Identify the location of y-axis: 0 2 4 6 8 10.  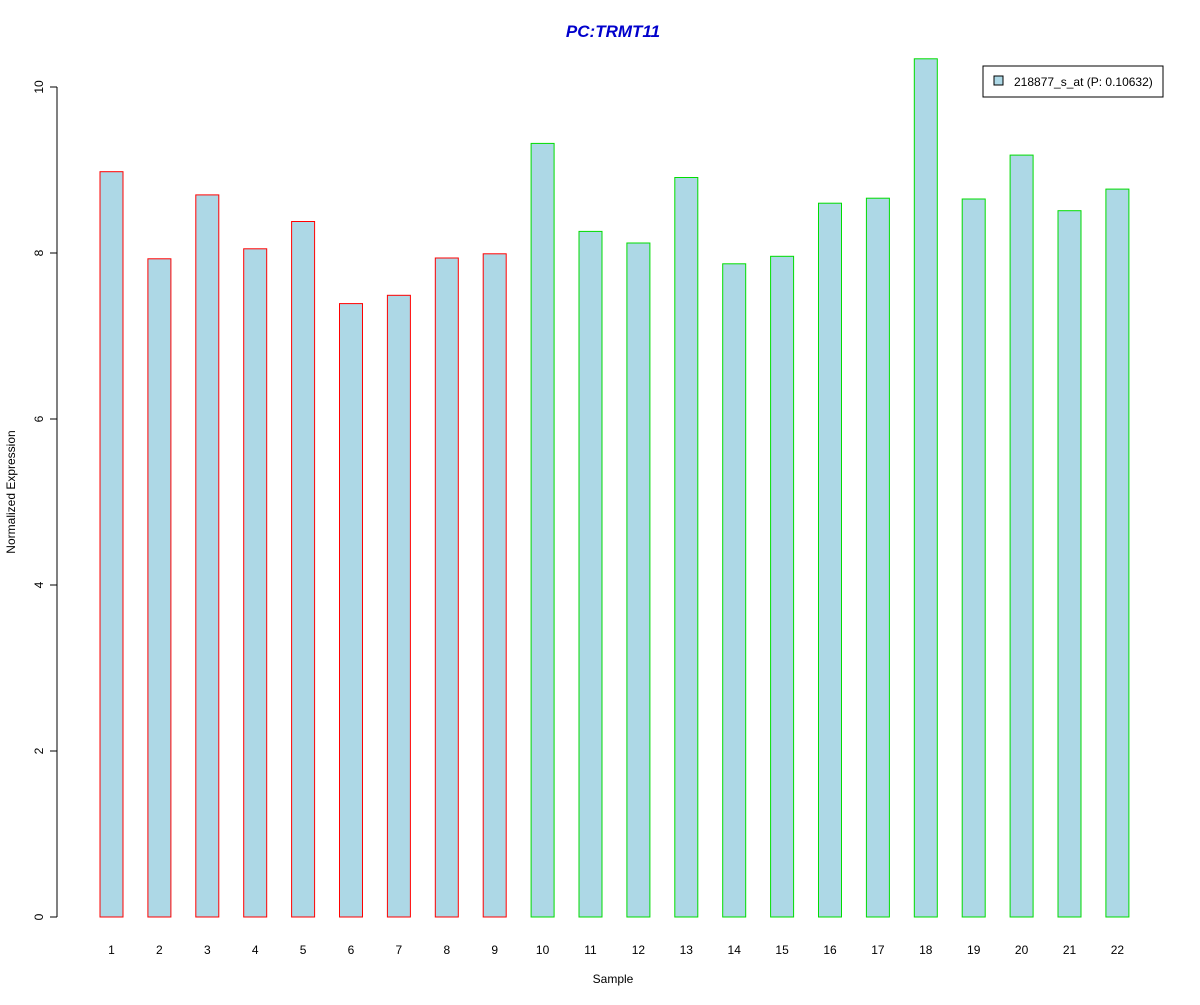
(45, 500).